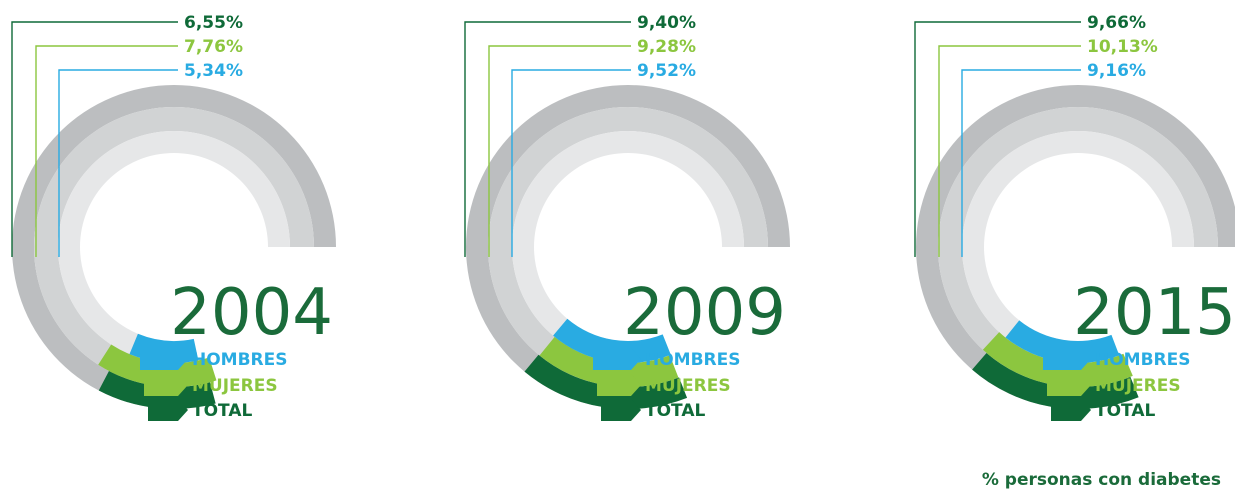 The image size is (1235, 491). I want to click on year-label: 2015, so click(1154, 313).